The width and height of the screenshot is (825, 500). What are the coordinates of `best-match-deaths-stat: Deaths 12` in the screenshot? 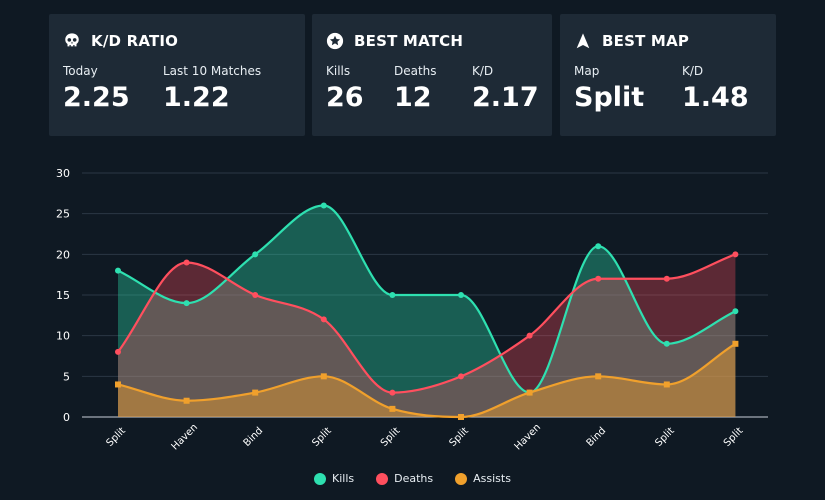 It's located at (415, 89).